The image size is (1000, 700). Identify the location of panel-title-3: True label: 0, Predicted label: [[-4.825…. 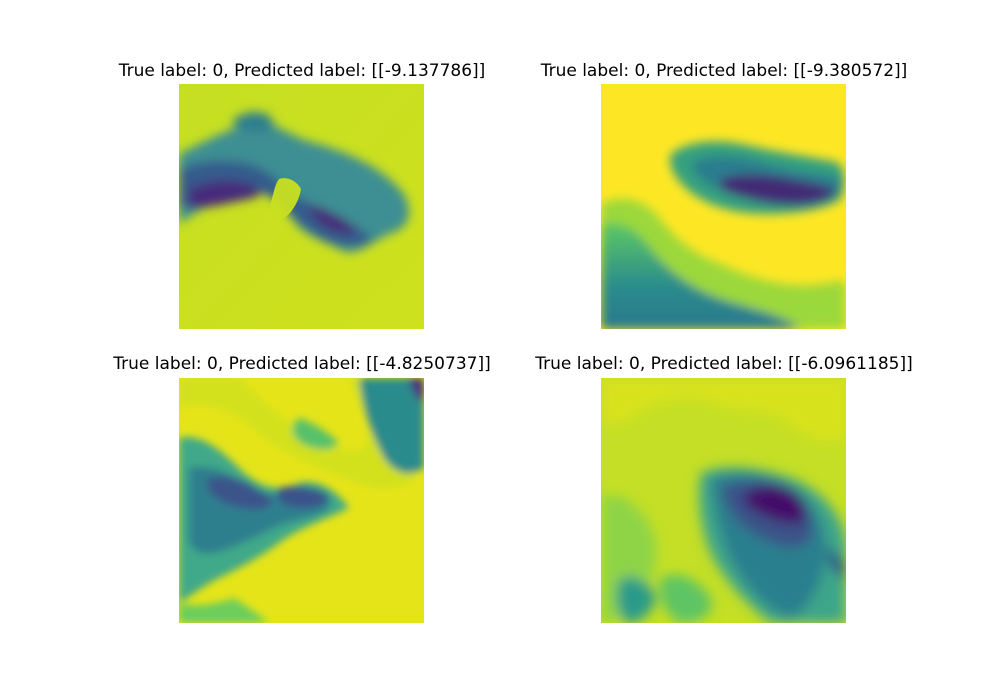
(302, 364).